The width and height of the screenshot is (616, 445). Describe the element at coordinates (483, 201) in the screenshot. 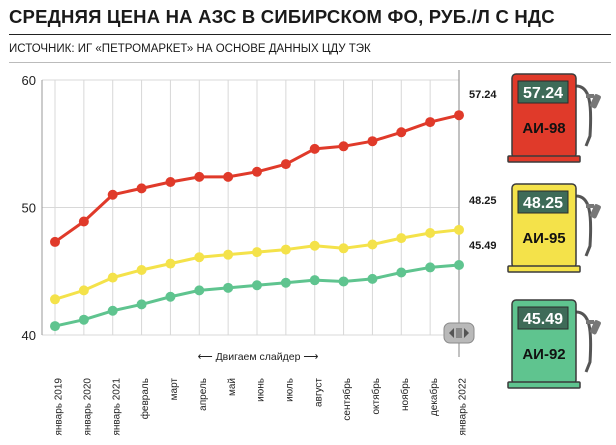

I see `end-value-label: 48.25` at that location.